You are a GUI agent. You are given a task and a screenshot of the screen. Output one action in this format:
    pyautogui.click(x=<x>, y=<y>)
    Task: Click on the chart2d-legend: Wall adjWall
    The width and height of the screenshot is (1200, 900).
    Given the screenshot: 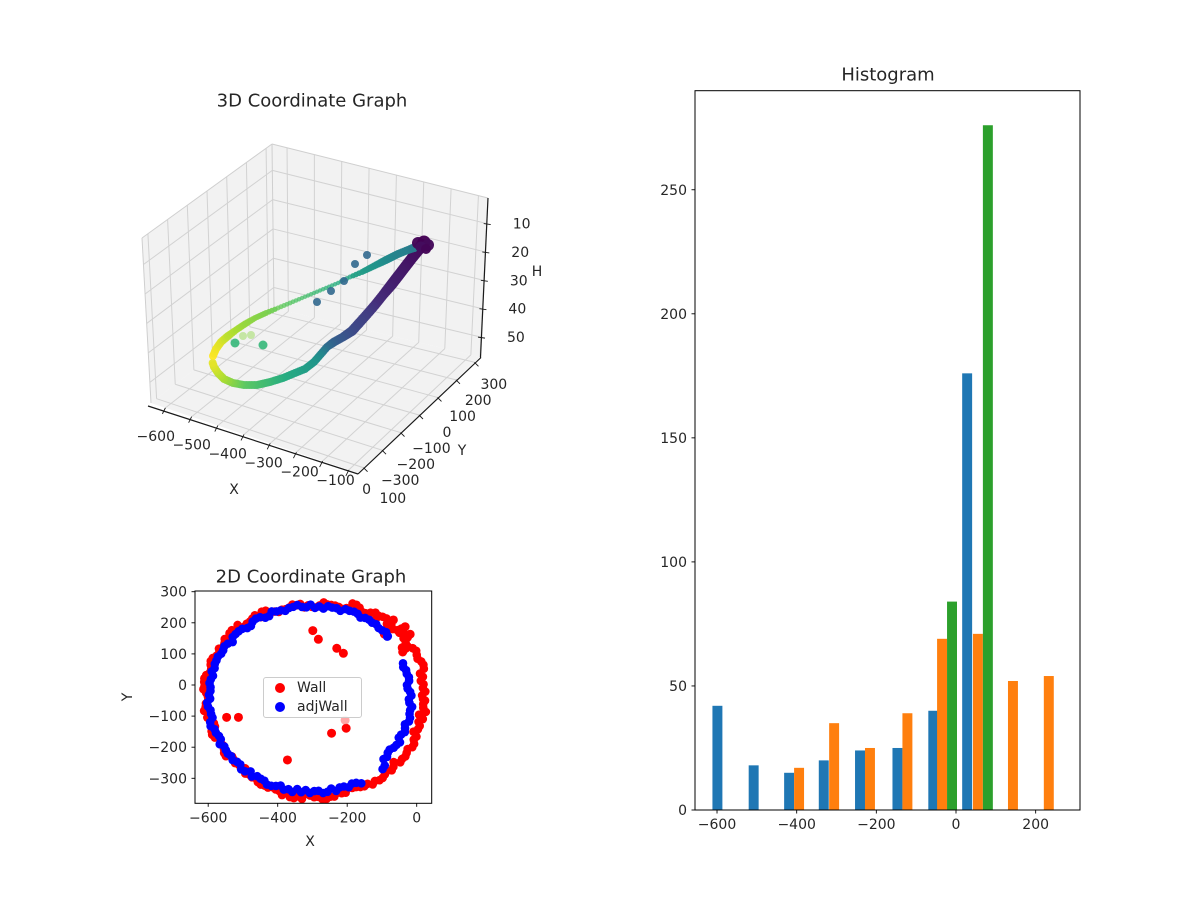 What is the action you would take?
    pyautogui.click(x=312, y=697)
    